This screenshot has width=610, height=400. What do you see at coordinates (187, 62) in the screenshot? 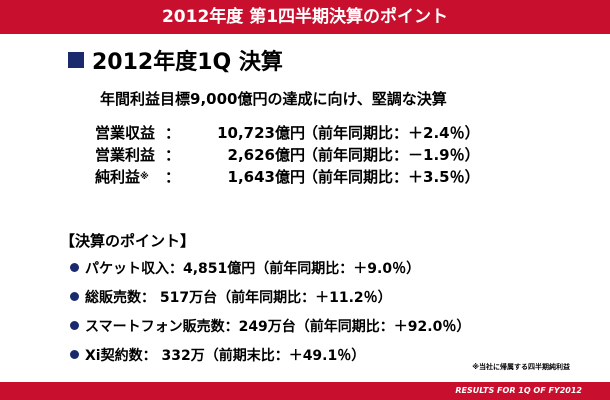
I see `section-heading: 2012年度1Q 決算` at bounding box center [187, 62].